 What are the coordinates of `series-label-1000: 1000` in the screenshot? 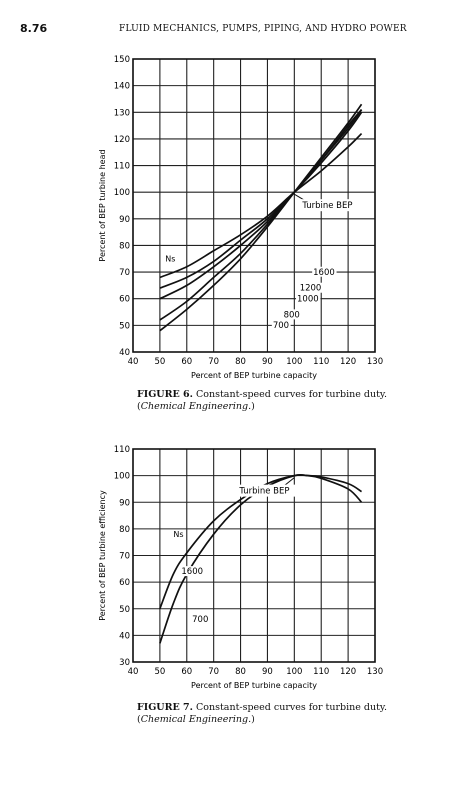 It's located at (308, 299).